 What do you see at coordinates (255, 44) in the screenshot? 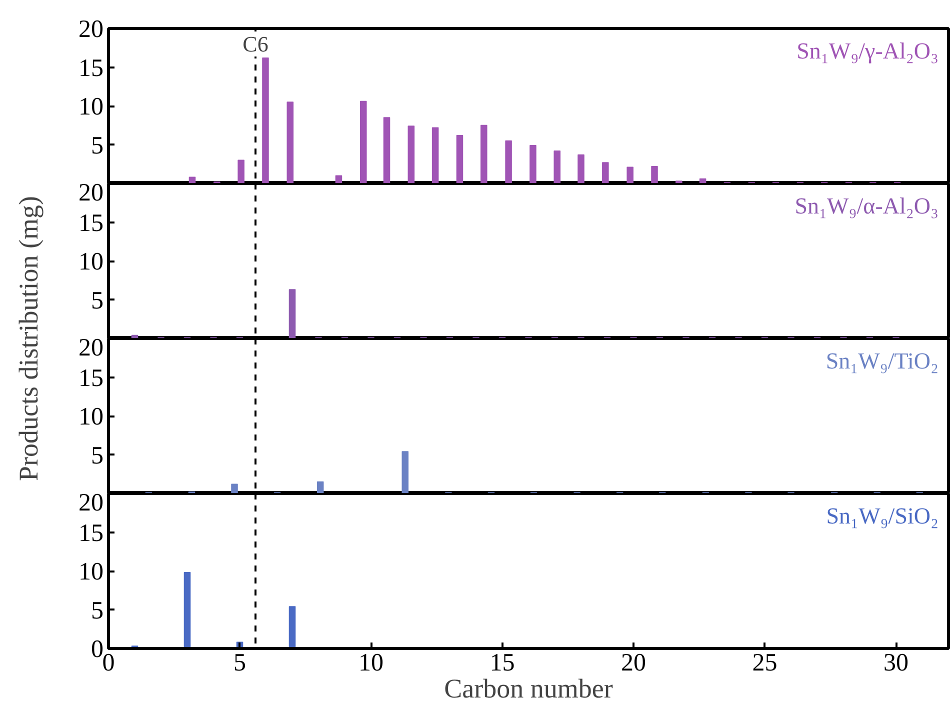
I see `ref-line-label: C6` at bounding box center [255, 44].